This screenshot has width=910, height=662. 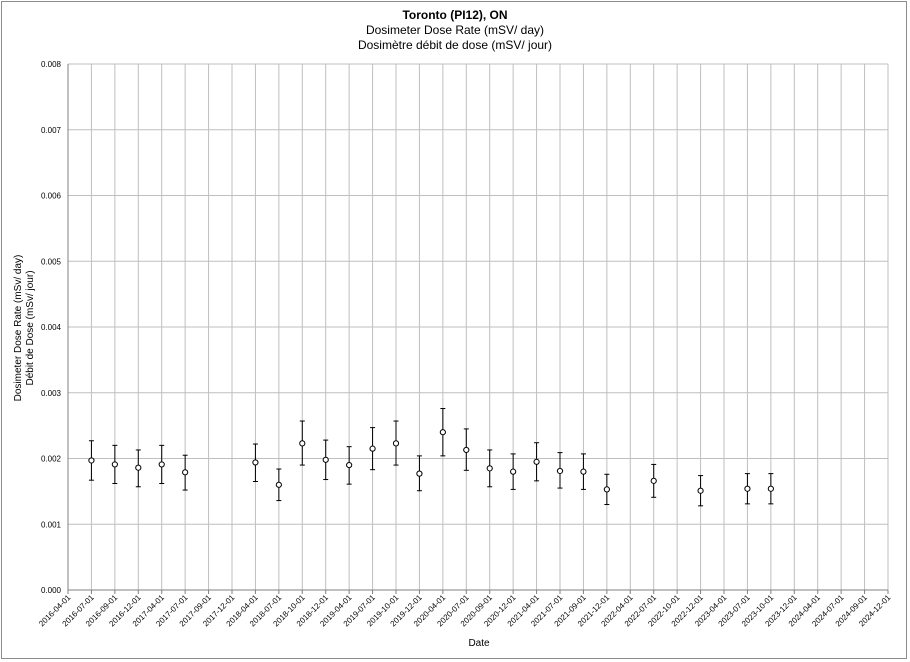 I want to click on y-tick-label: 0.007, so click(x=51, y=130).